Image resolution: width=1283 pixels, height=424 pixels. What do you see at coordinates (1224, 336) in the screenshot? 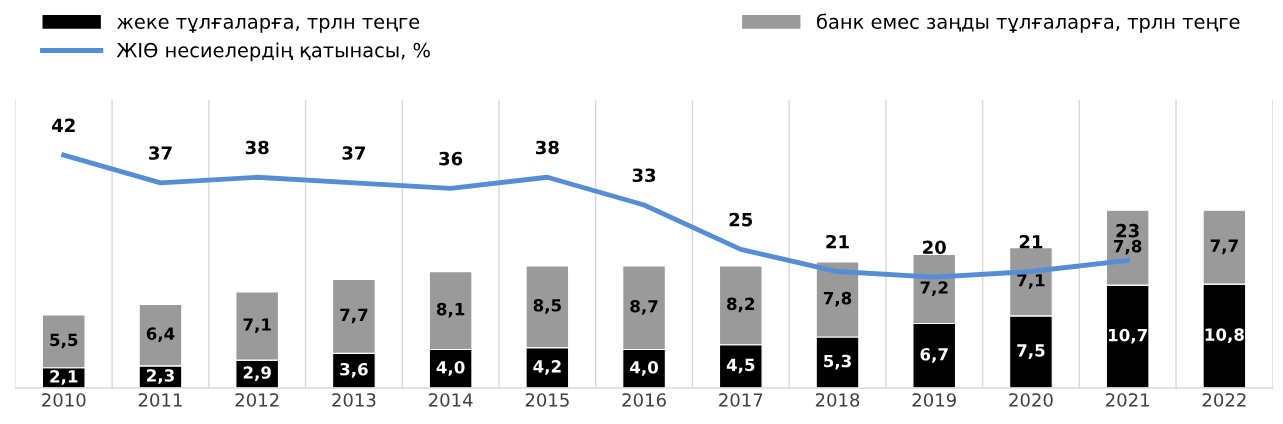
I see `data-label: 10,8` at bounding box center [1224, 336].